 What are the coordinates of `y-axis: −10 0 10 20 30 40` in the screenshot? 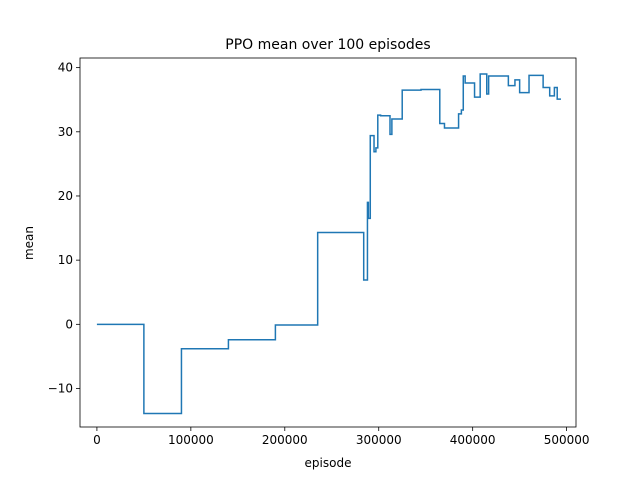 It's located at (64, 228).